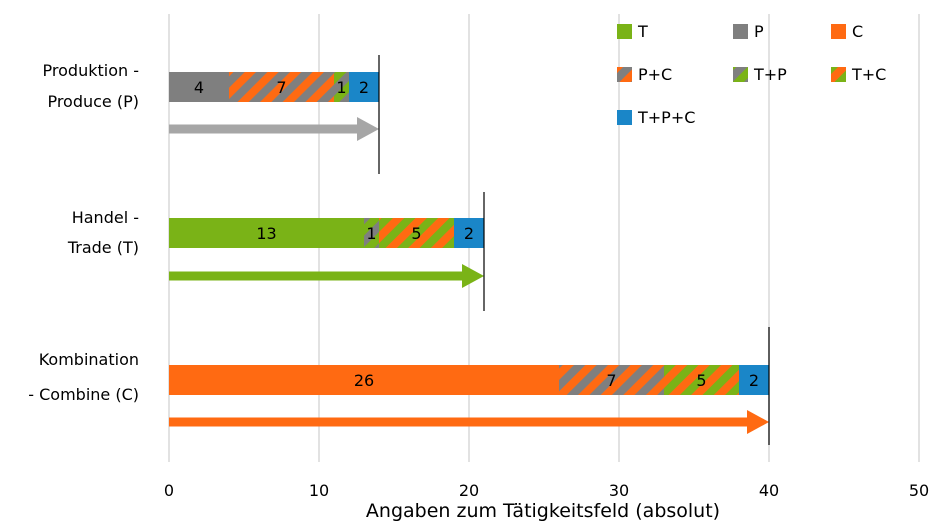 The width and height of the screenshot is (931, 522). I want to click on bar-segment-label: 13, so click(266, 233).